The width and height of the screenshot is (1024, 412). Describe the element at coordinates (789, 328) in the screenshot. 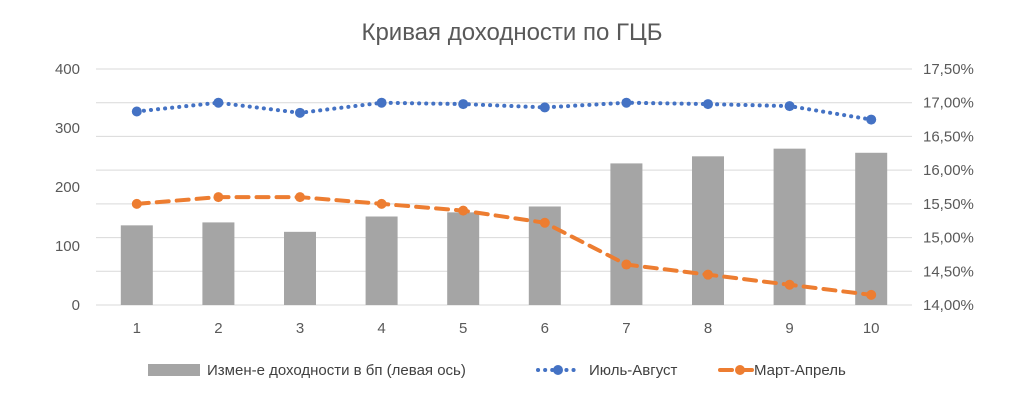

I see `x-tick-label: 9` at that location.